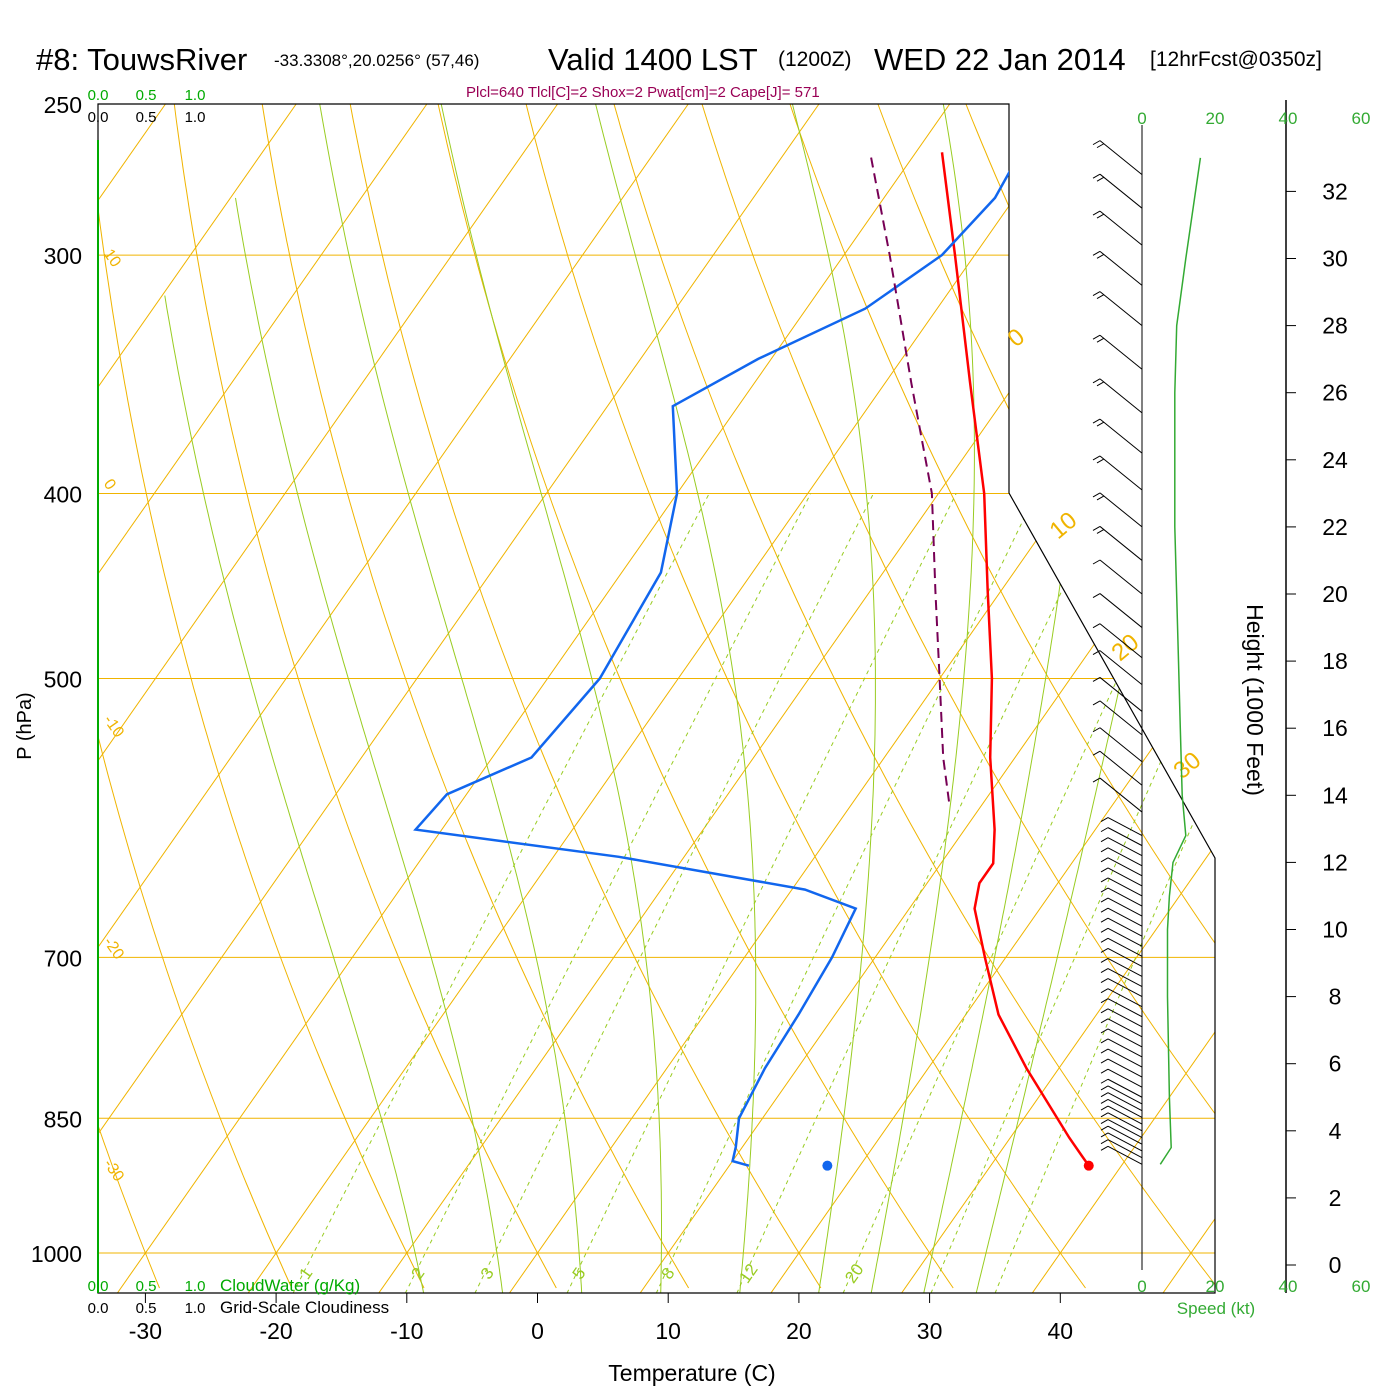  Describe the element at coordinates (1335, 661) in the screenshot. I see `height-tick-label: 18` at that location.